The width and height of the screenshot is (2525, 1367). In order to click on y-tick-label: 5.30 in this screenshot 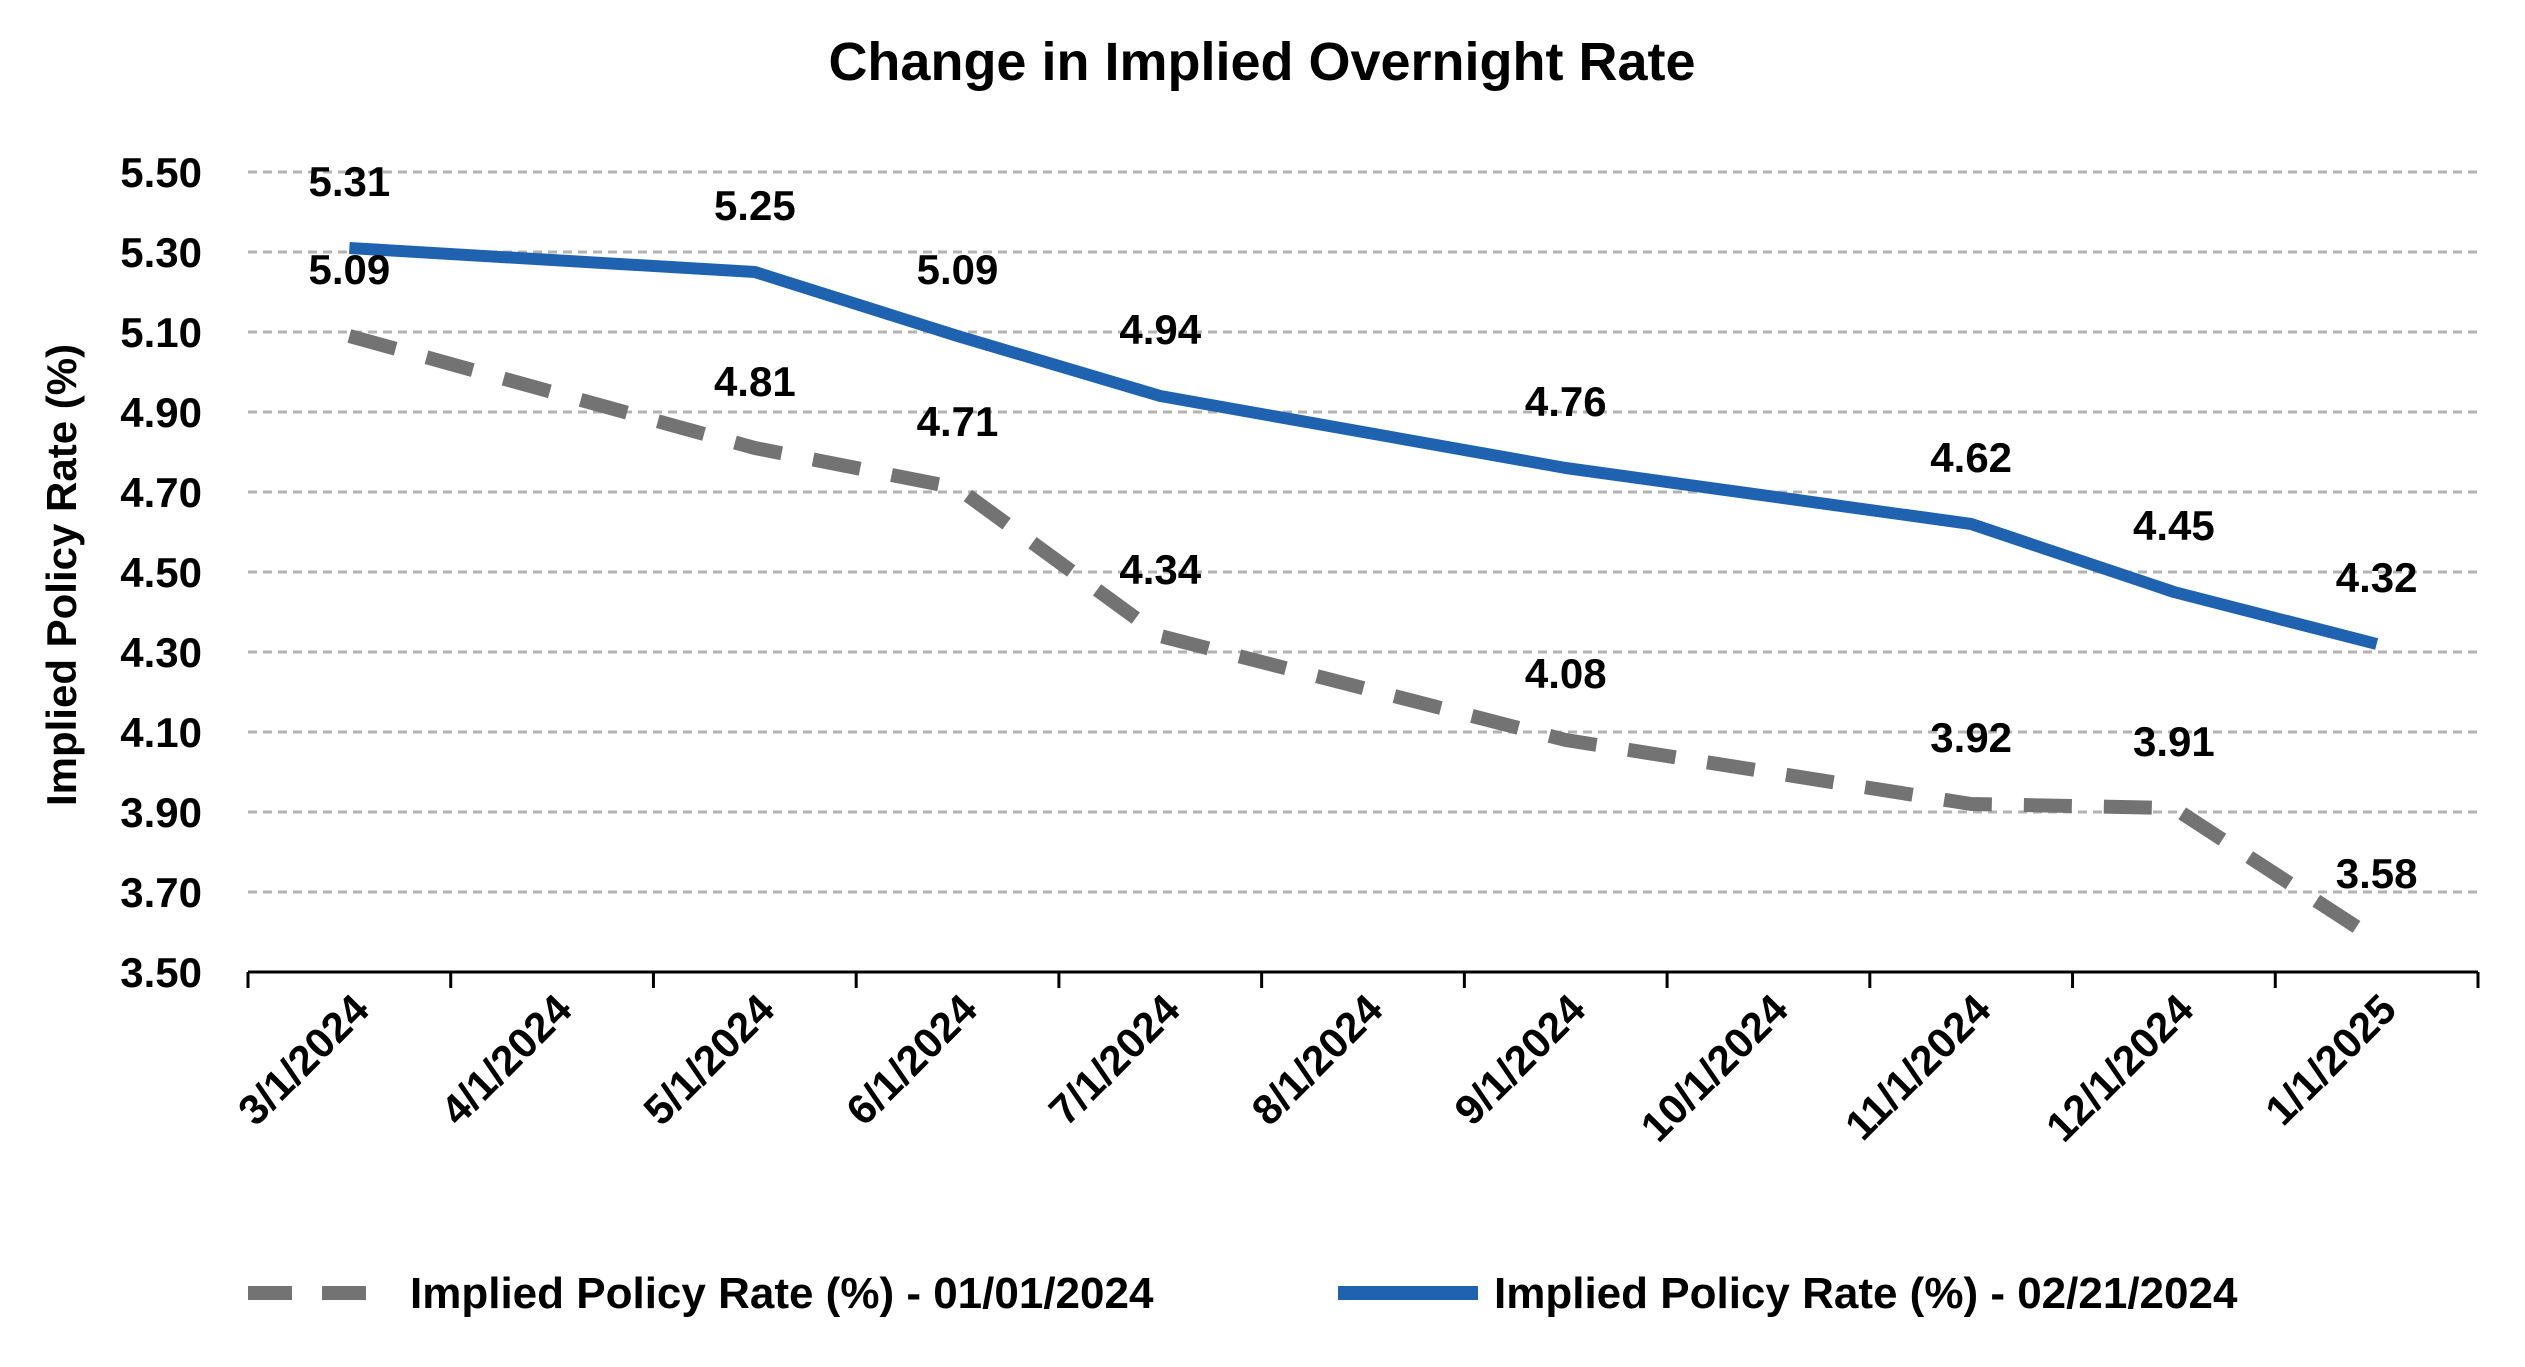, I will do `click(161, 252)`.